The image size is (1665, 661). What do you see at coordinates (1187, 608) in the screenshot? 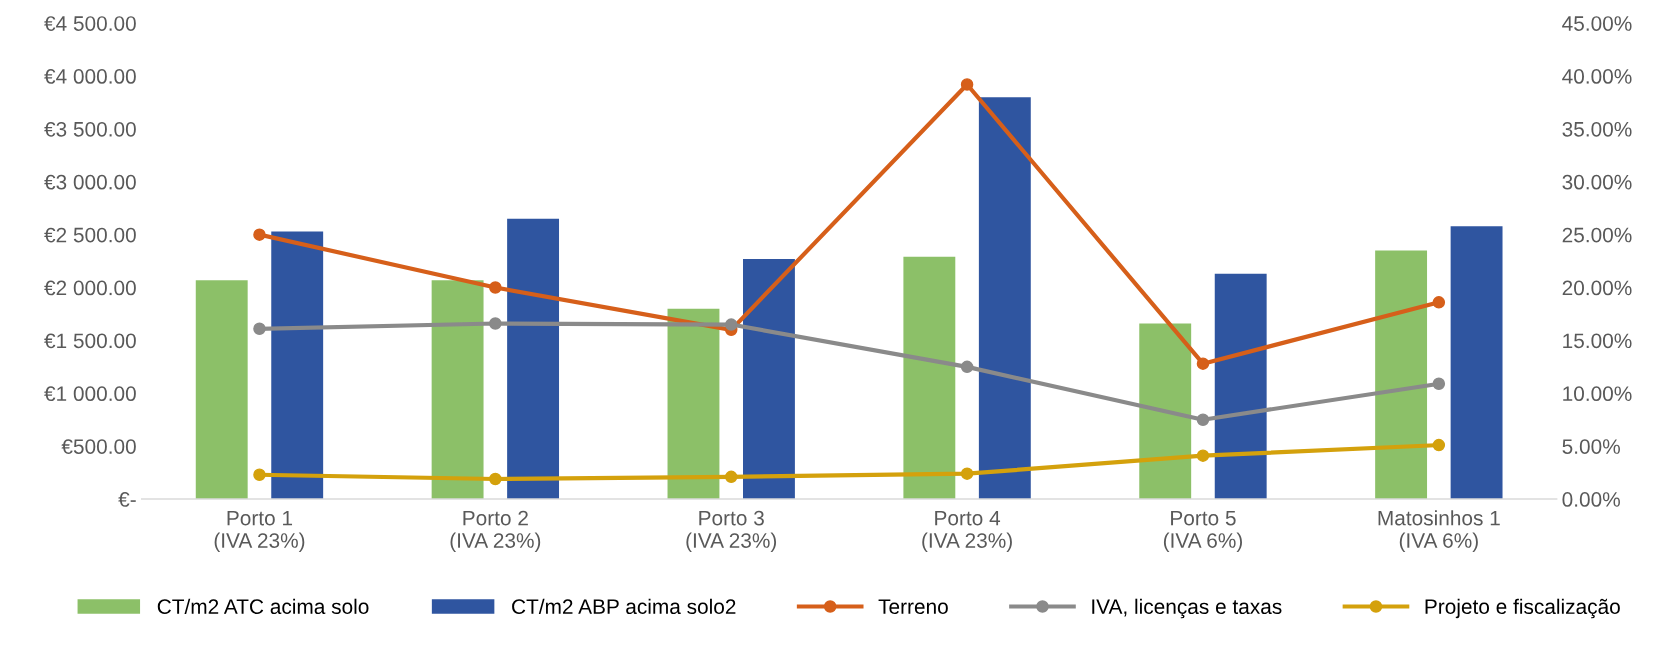
I see `legend-label: IVA, licenças e taxas` at bounding box center [1187, 608].